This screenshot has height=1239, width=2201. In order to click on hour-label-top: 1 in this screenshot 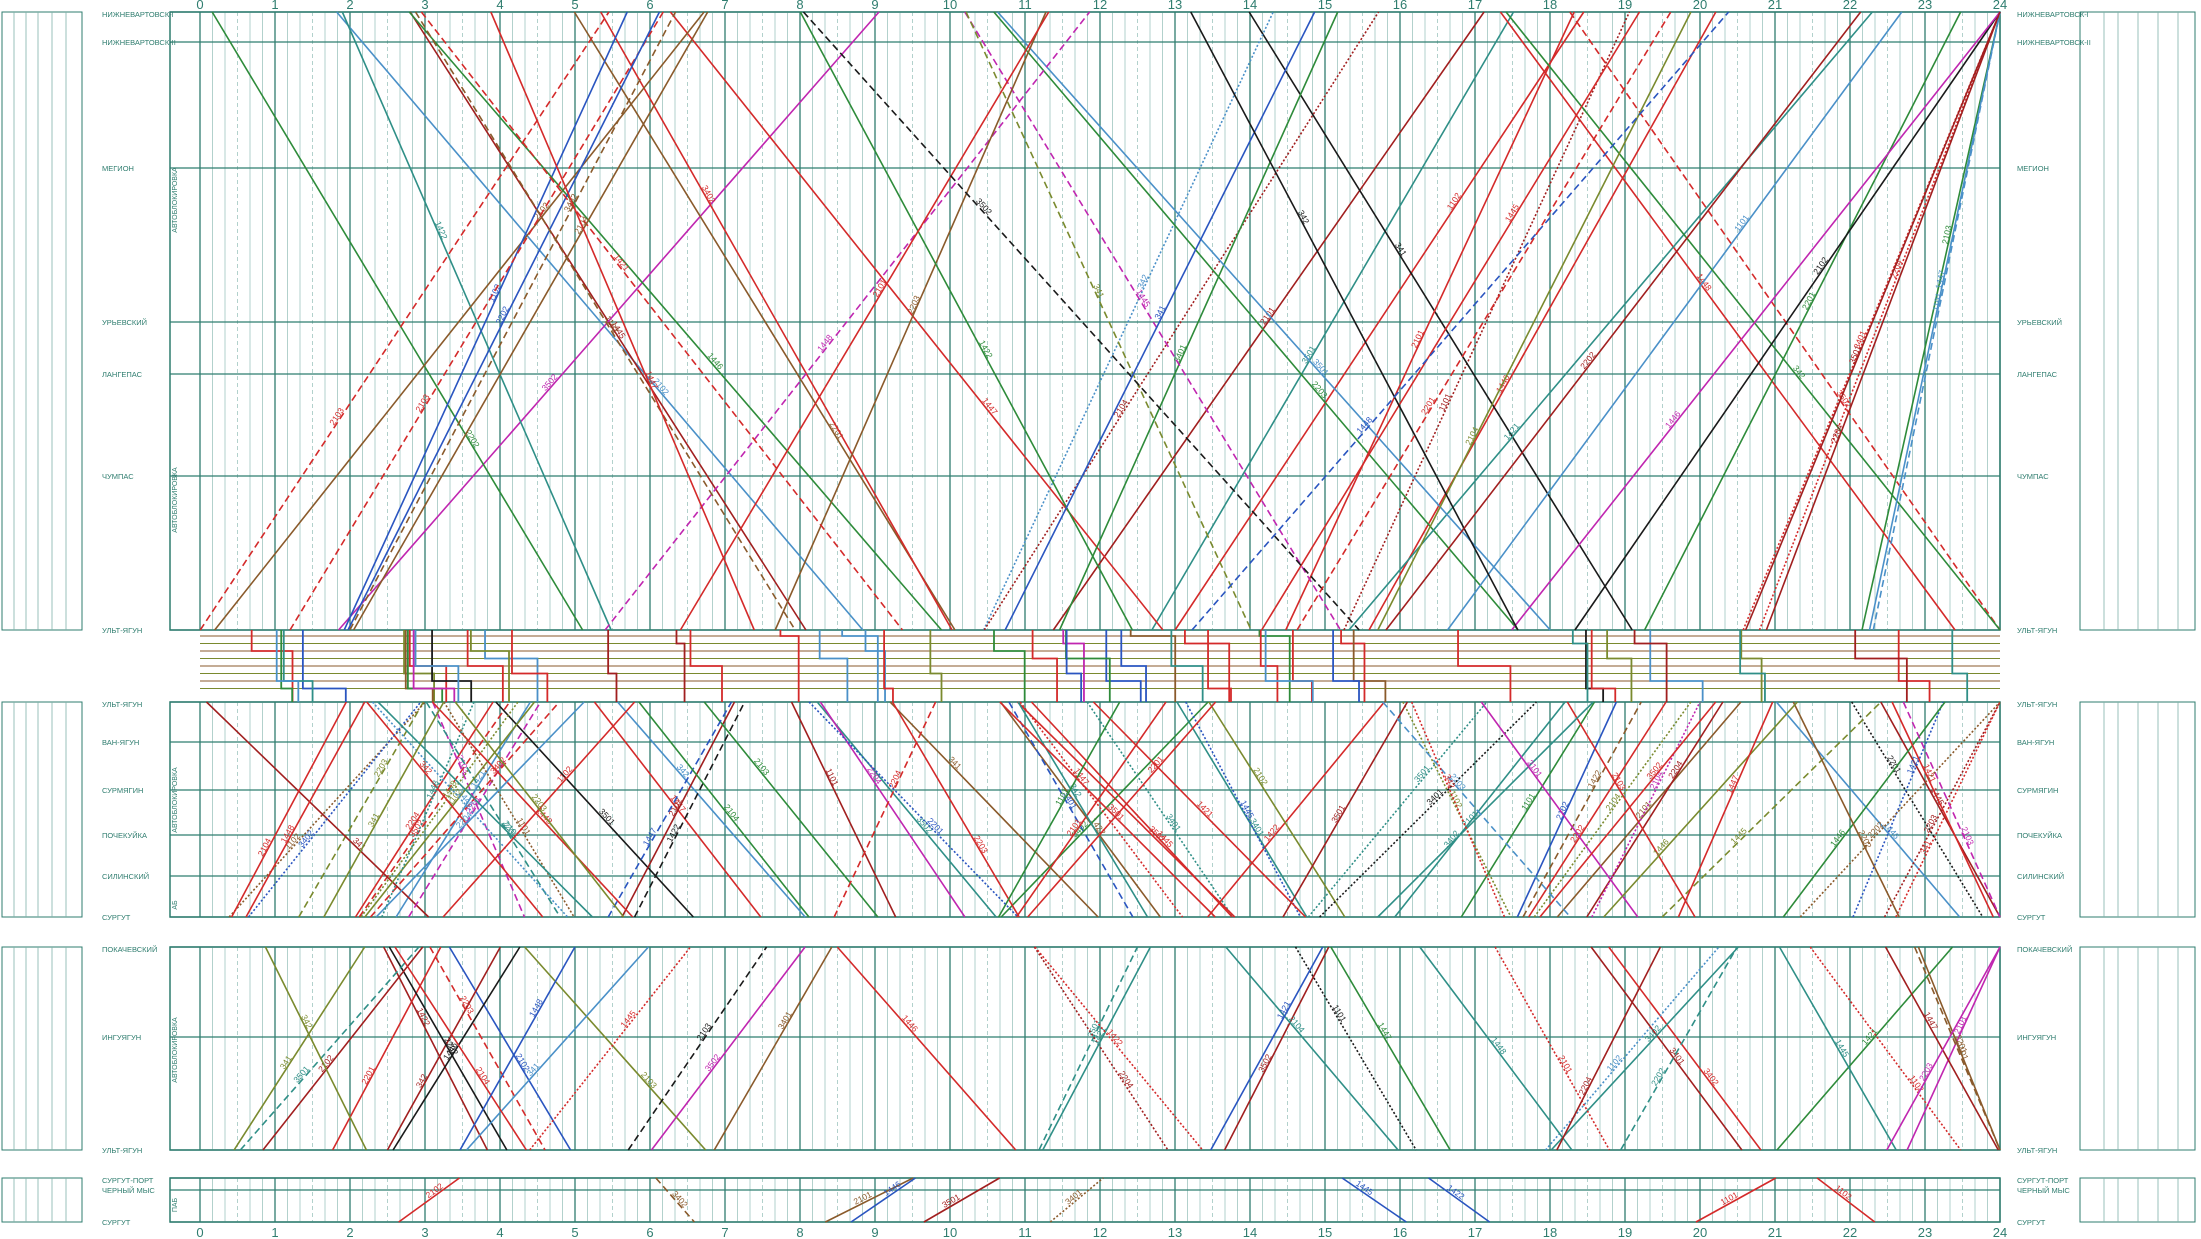, I will do `click(274, 6)`.